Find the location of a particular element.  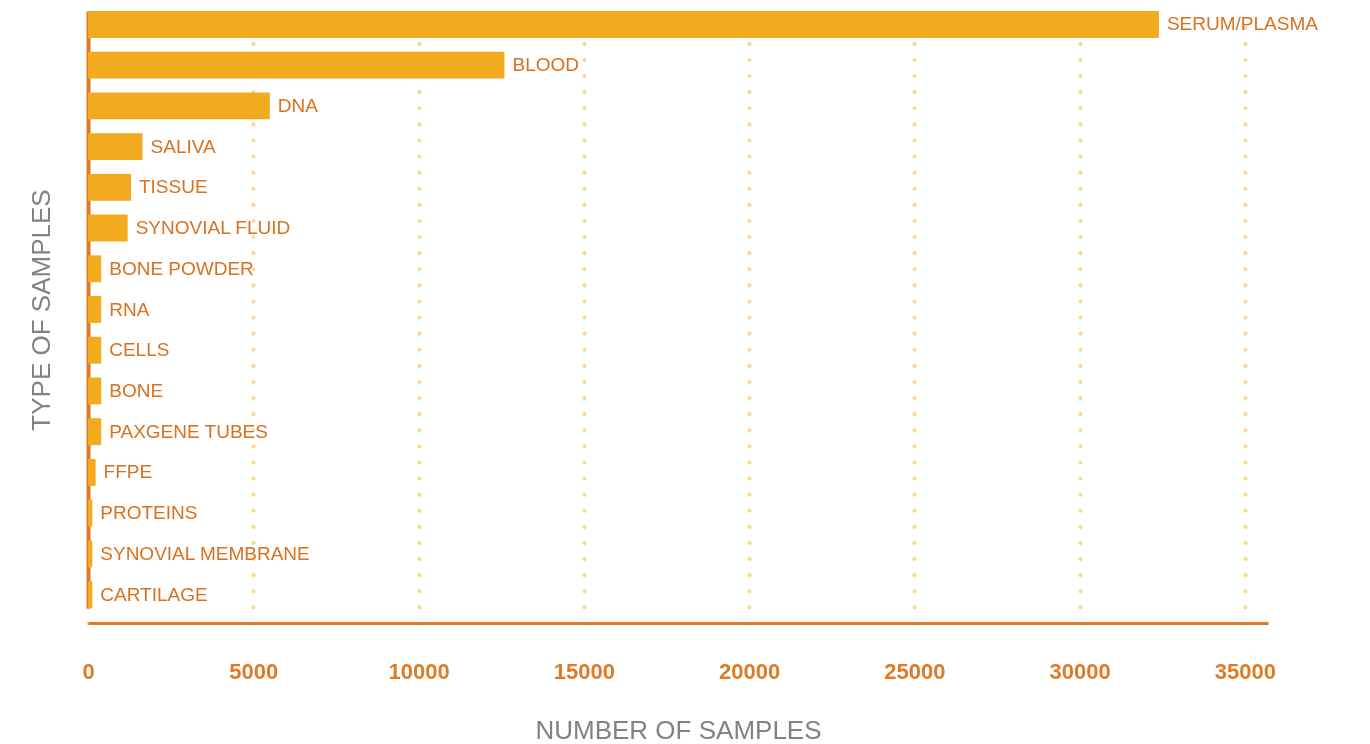

y-tick-label: SYNOVIAL MEMBRANE is located at coordinates (205, 553).